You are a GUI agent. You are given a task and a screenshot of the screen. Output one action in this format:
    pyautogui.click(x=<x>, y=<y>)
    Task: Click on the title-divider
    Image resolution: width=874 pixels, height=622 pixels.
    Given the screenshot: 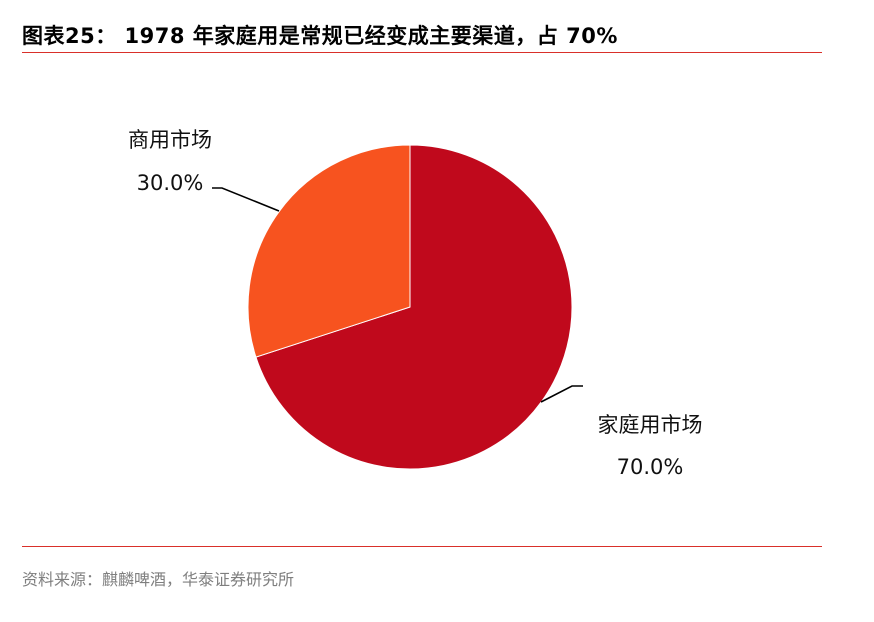 What is the action you would take?
    pyautogui.click(x=422, y=52)
    